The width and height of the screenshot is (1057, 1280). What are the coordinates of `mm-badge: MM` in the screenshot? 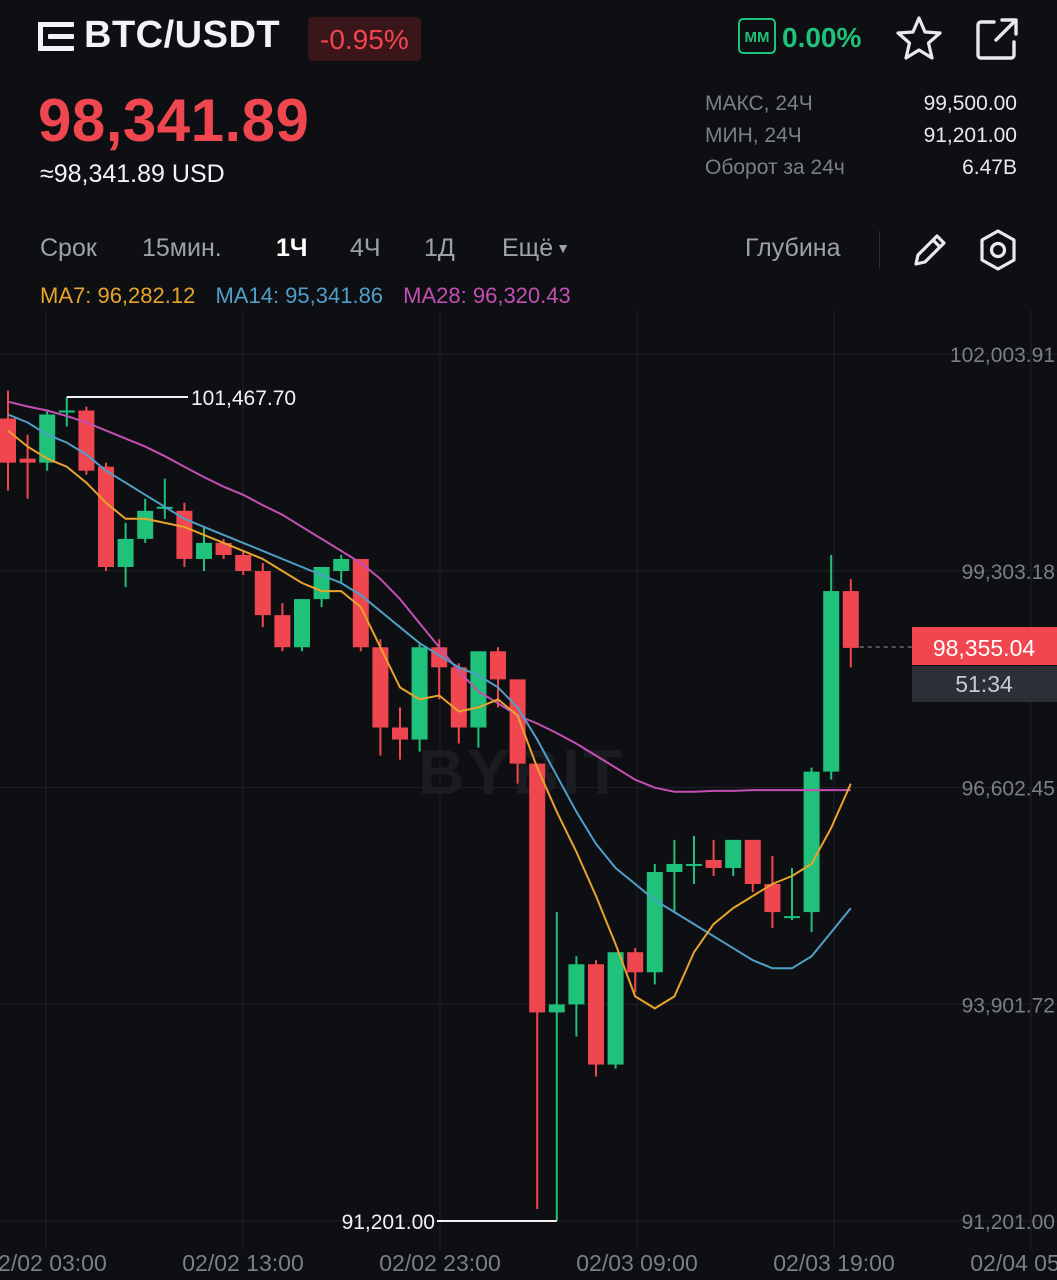 It's located at (757, 36).